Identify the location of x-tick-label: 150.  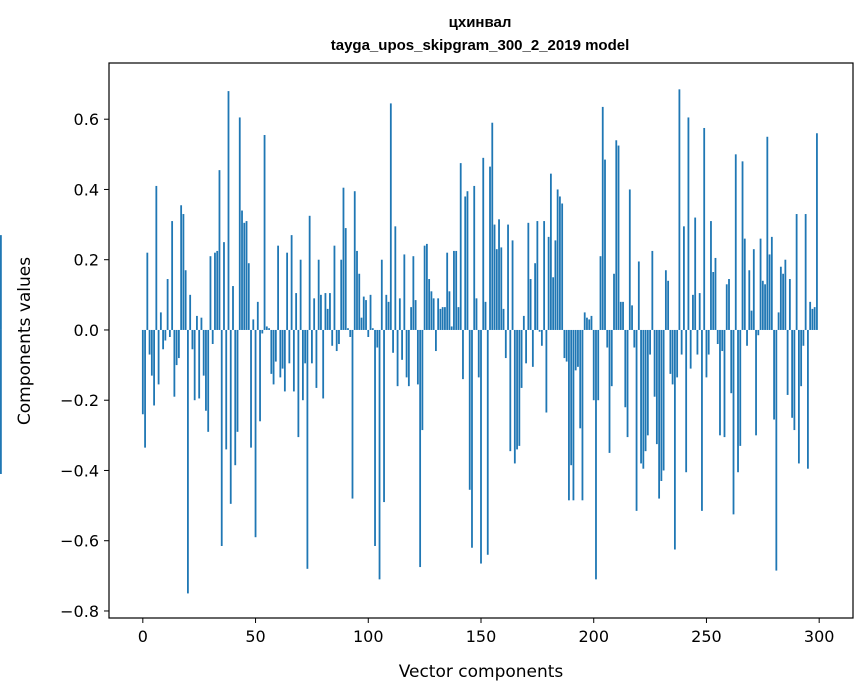
(481, 636).